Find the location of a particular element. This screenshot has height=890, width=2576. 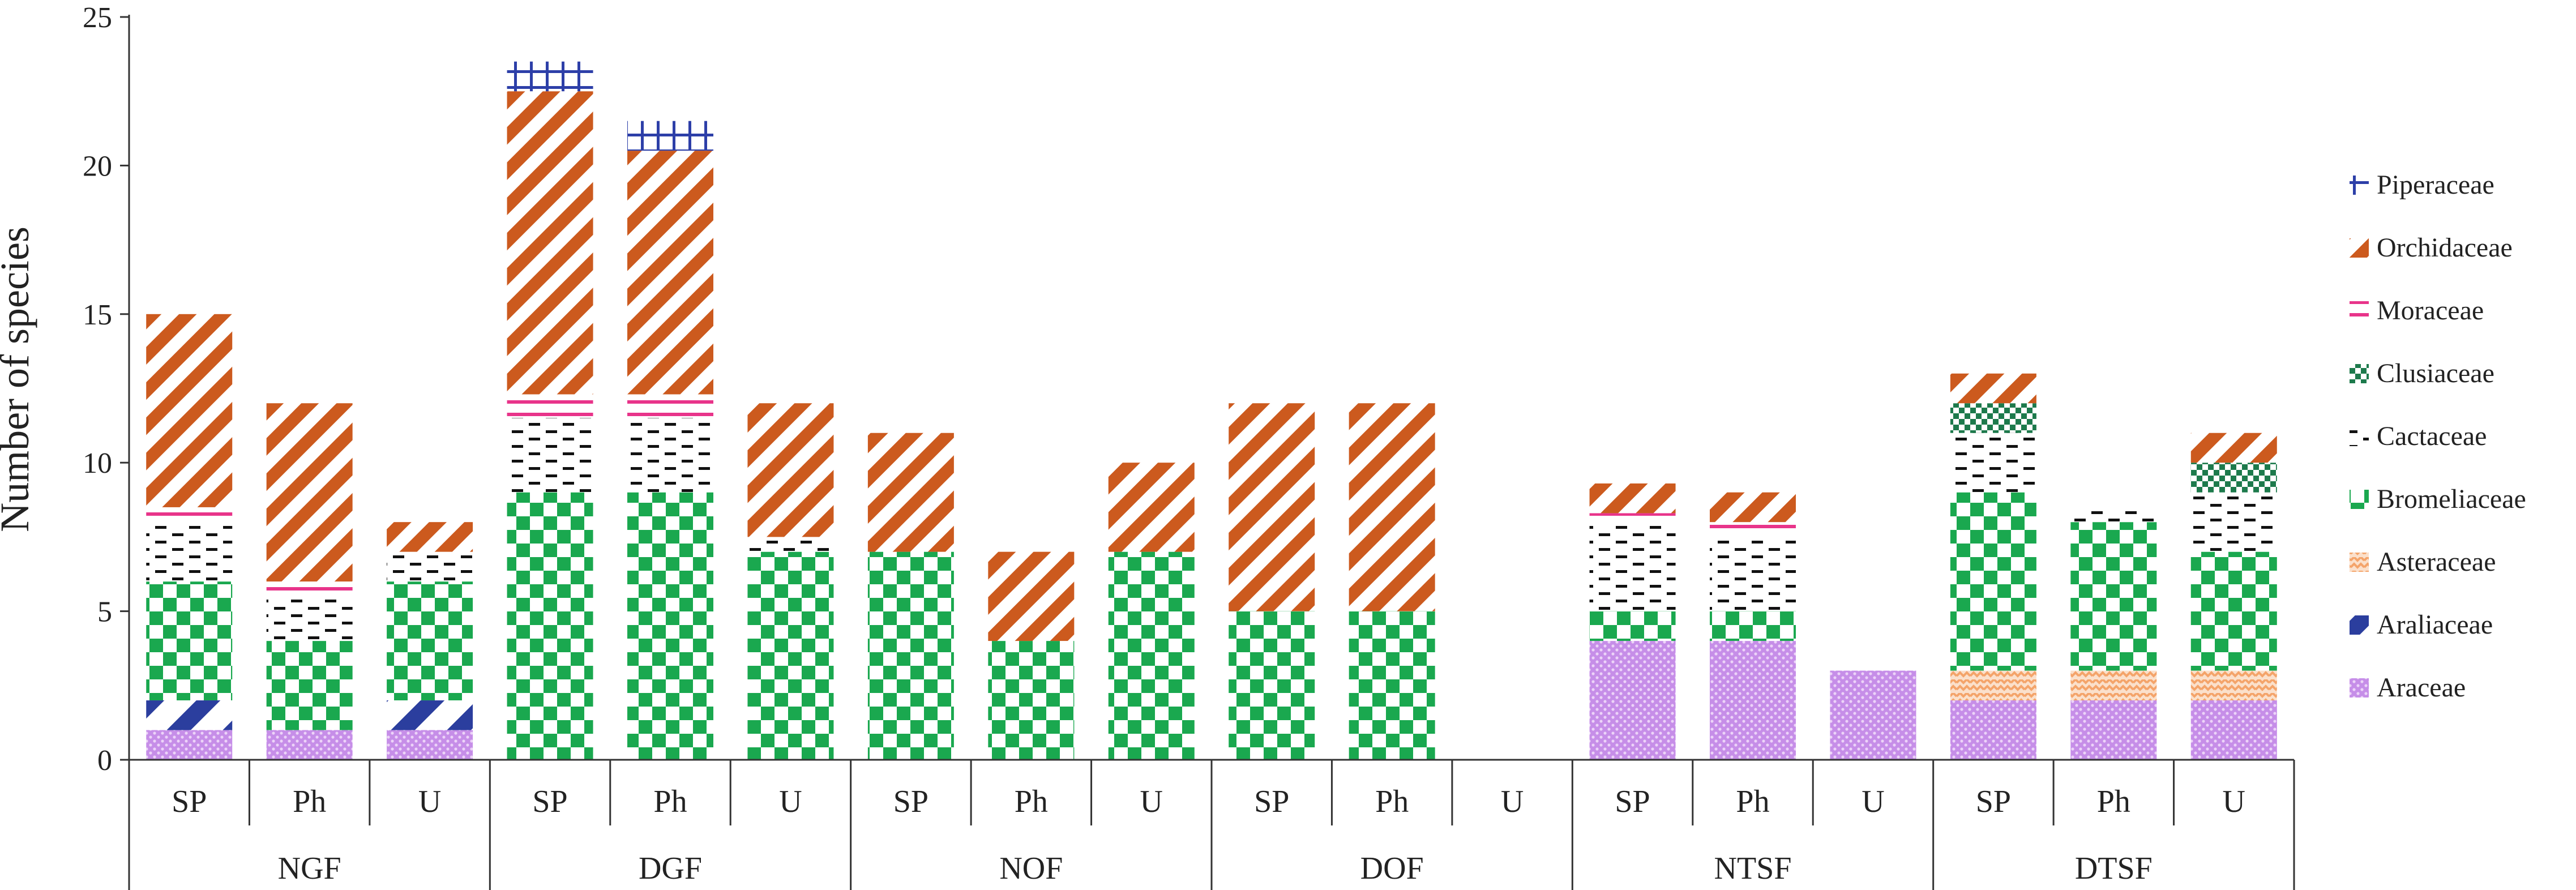

legend-swatch-orchidaceae is located at coordinates (2359, 248).